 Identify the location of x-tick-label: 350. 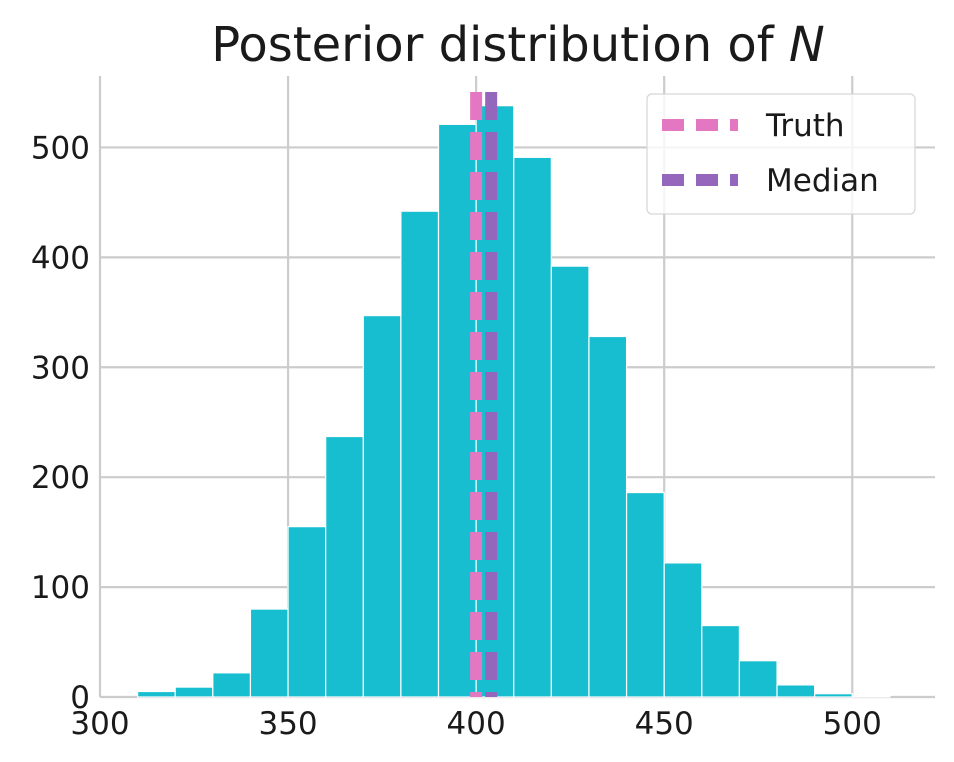
(287, 724).